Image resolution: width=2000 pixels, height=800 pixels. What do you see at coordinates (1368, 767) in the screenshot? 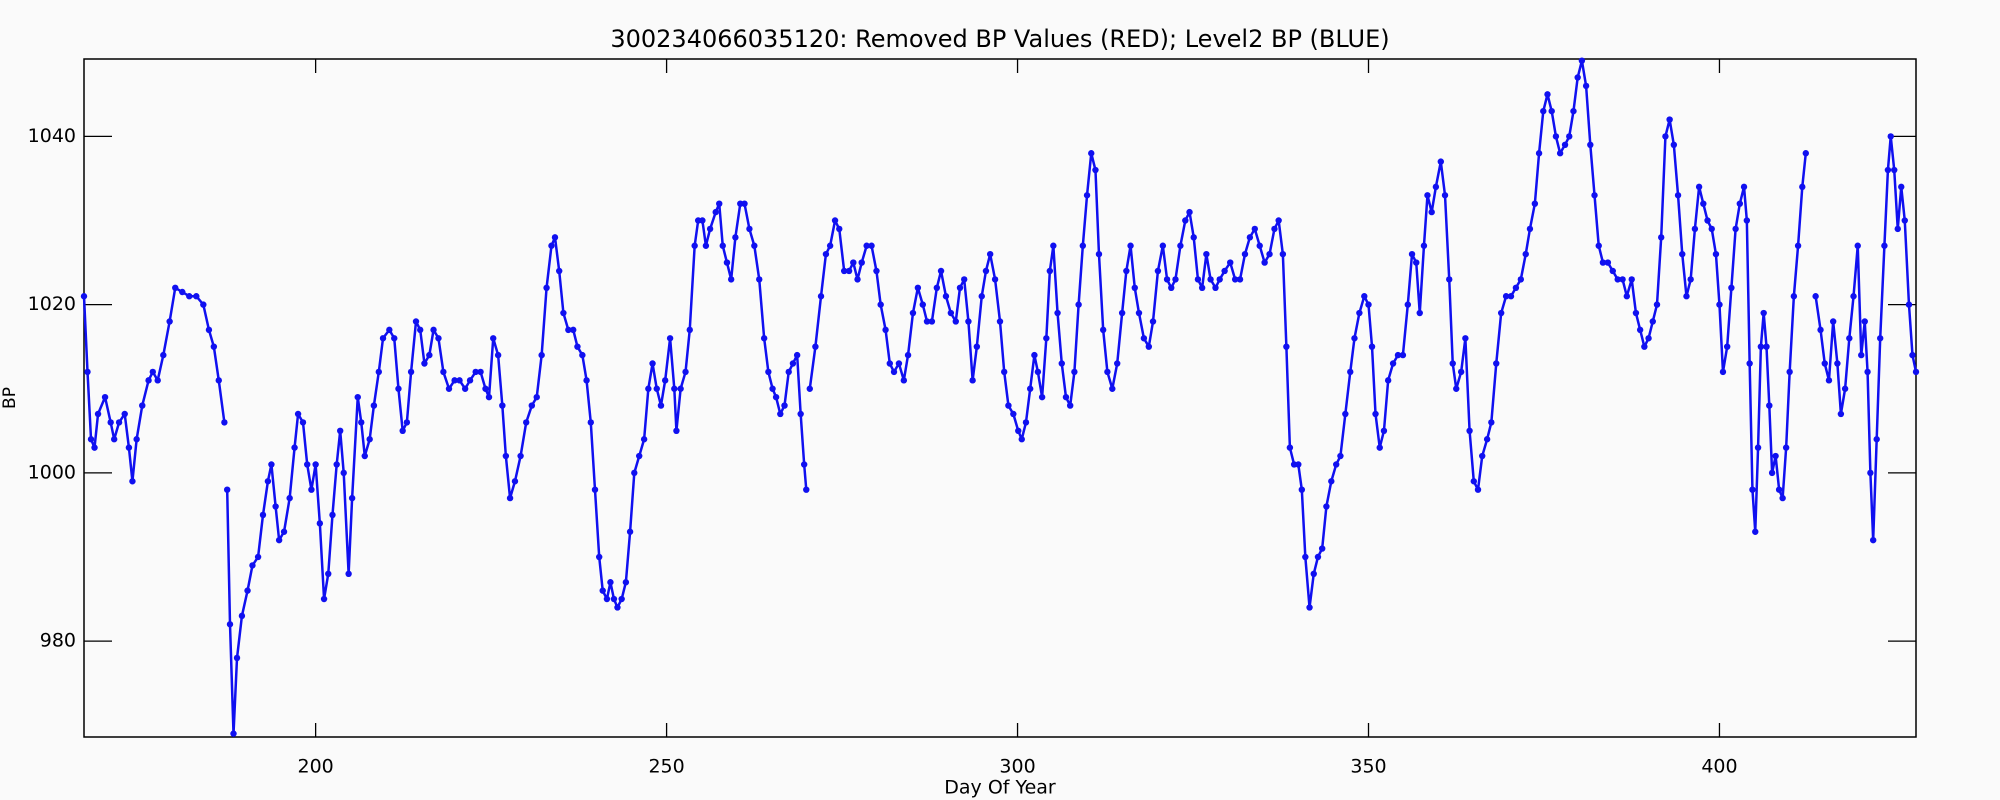
I see `x-tick-label: 350` at bounding box center [1368, 767].